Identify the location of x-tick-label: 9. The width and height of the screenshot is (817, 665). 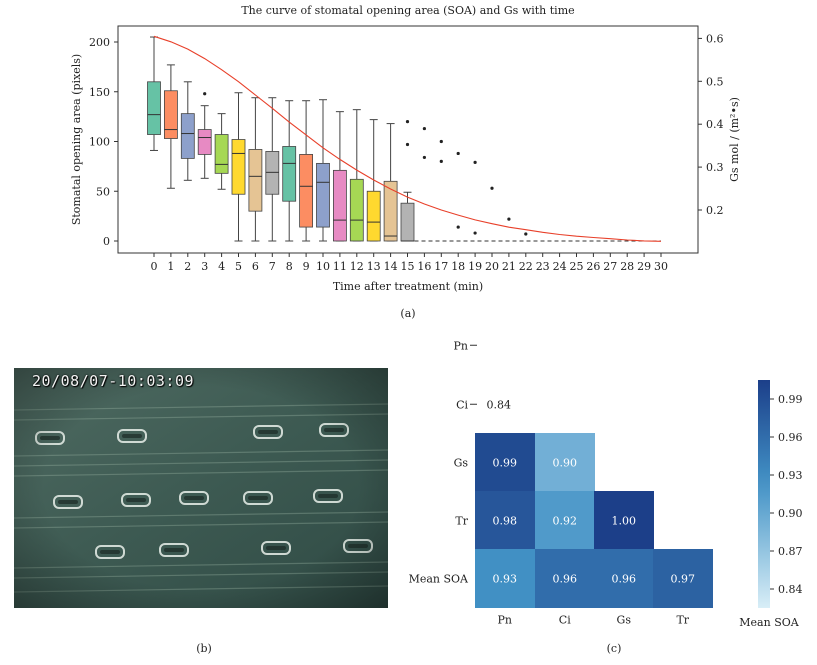
(306, 266).